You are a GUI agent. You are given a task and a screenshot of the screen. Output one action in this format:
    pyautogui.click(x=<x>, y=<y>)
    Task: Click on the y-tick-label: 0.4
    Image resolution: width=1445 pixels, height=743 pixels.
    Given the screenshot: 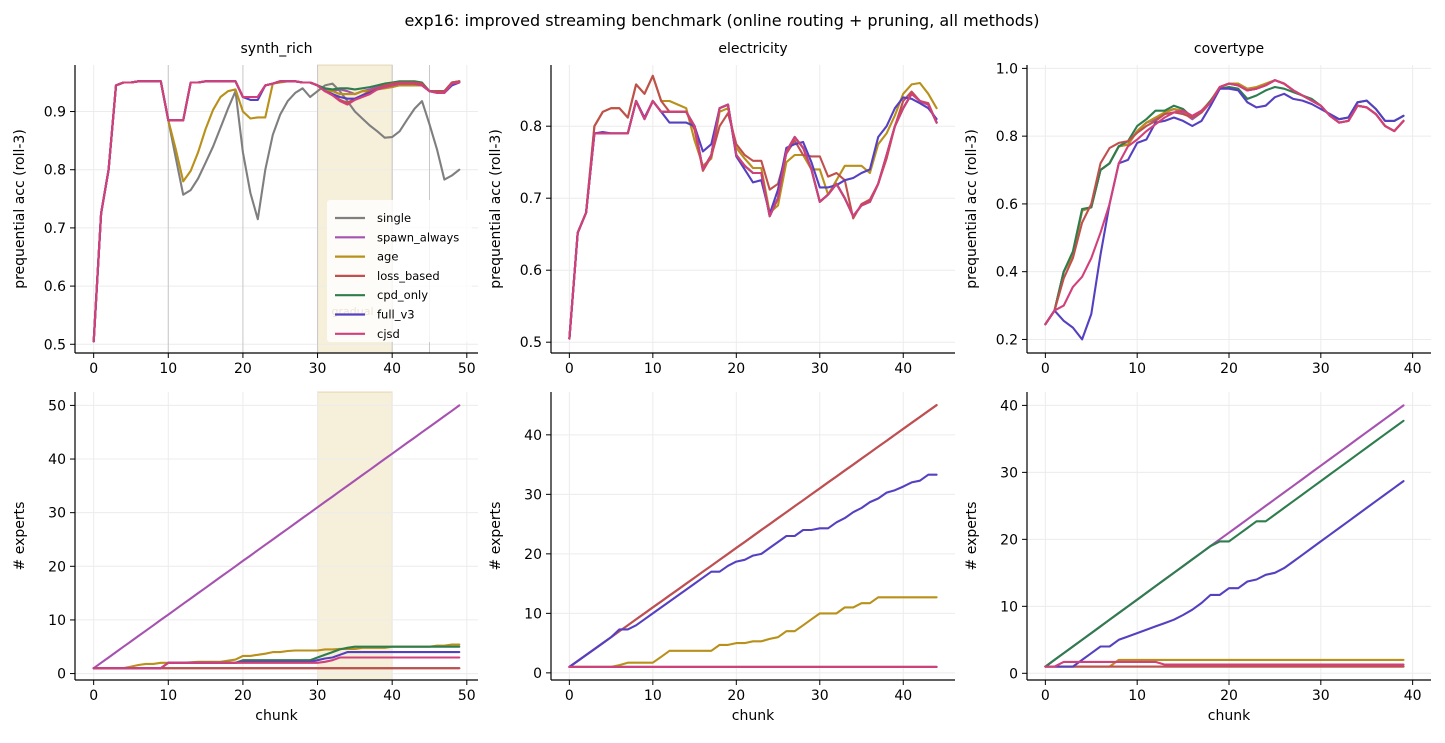 What is the action you would take?
    pyautogui.click(x=1007, y=273)
    